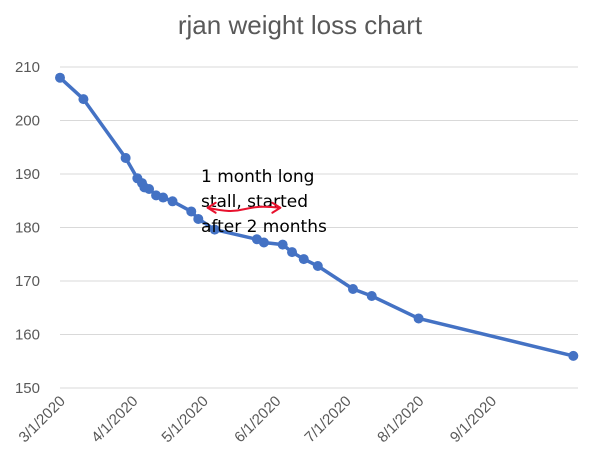 This screenshot has height=470, width=601. Describe the element at coordinates (257, 177) in the screenshot. I see `annotation-line: 1 month long` at that location.